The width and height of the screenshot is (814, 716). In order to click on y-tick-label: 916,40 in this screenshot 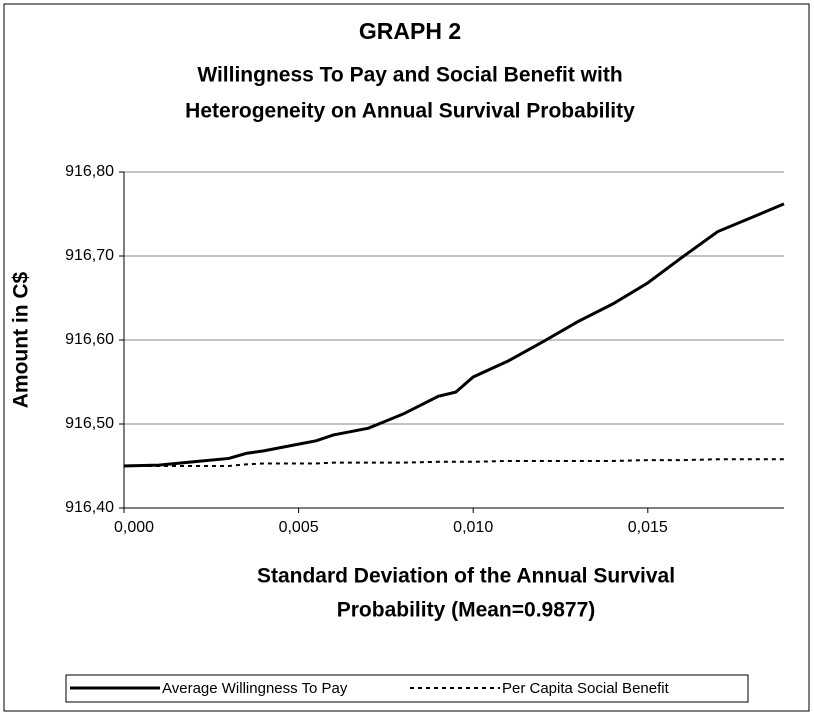, I will do `click(89, 507)`.